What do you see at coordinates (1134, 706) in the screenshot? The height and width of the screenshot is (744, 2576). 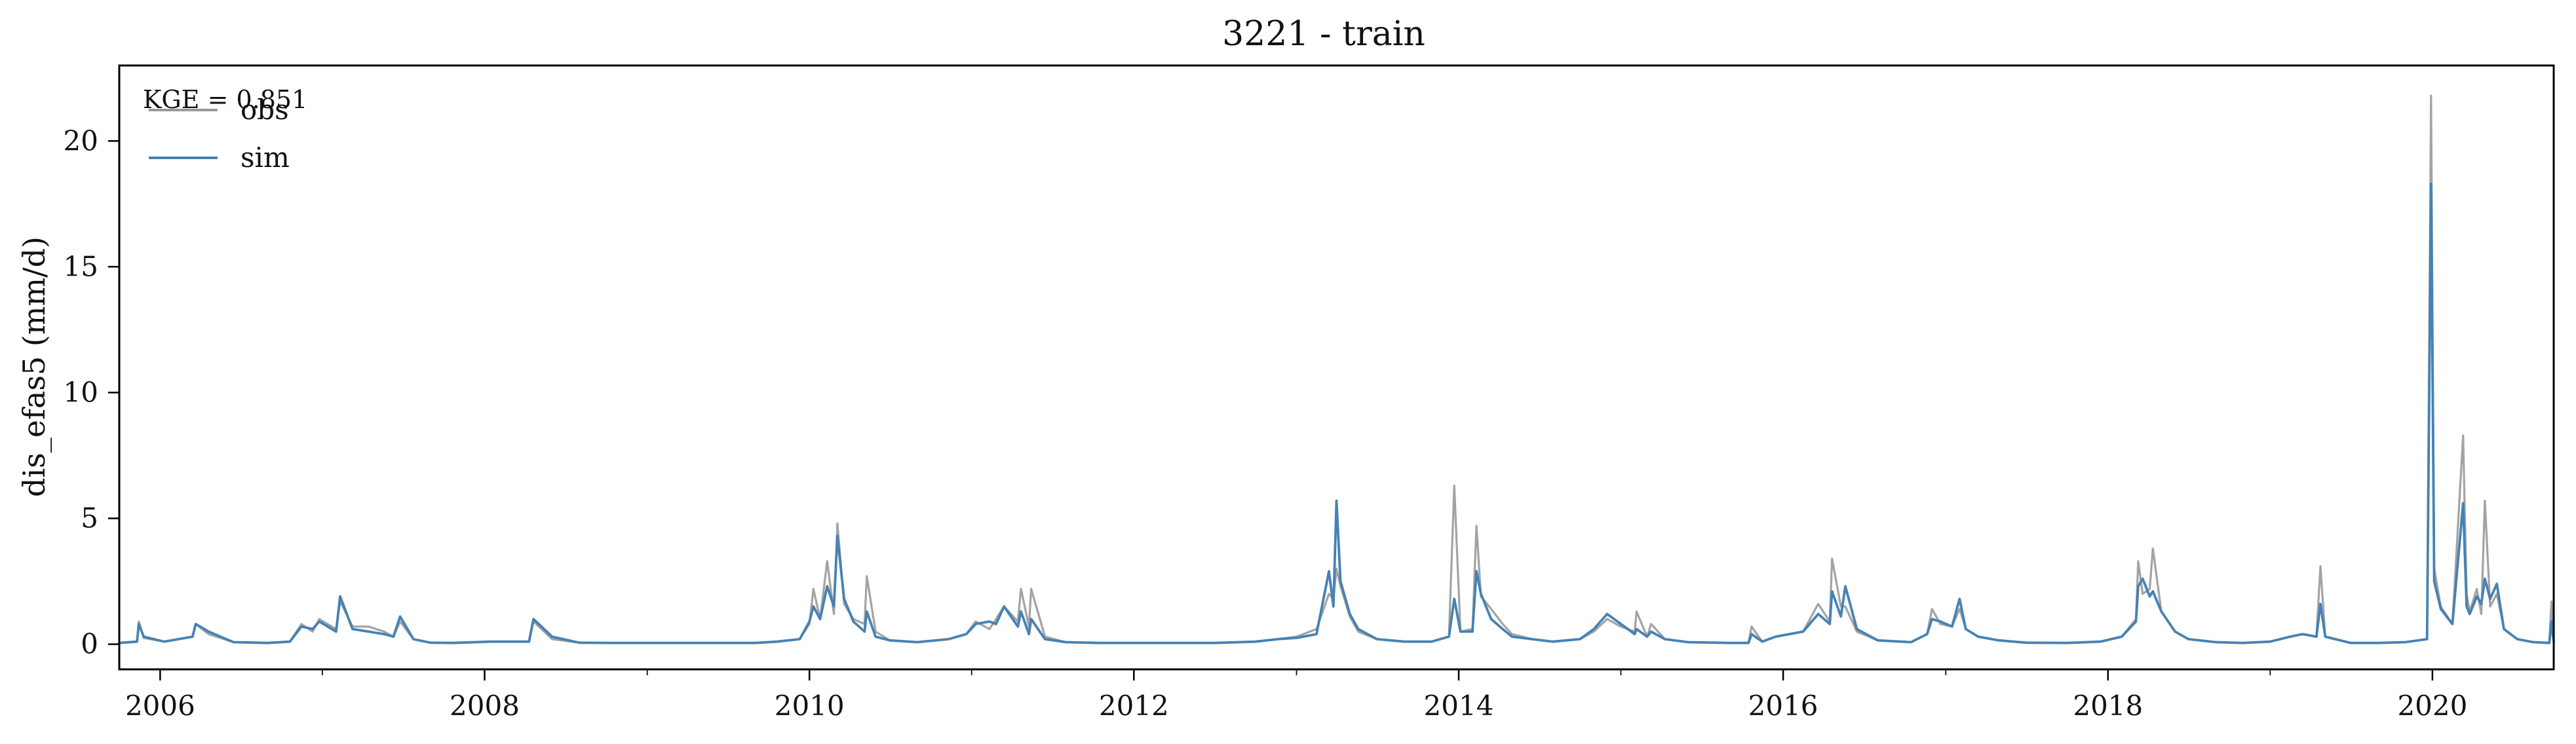 I see `x-tick-label-2012: 2012` at bounding box center [1134, 706].